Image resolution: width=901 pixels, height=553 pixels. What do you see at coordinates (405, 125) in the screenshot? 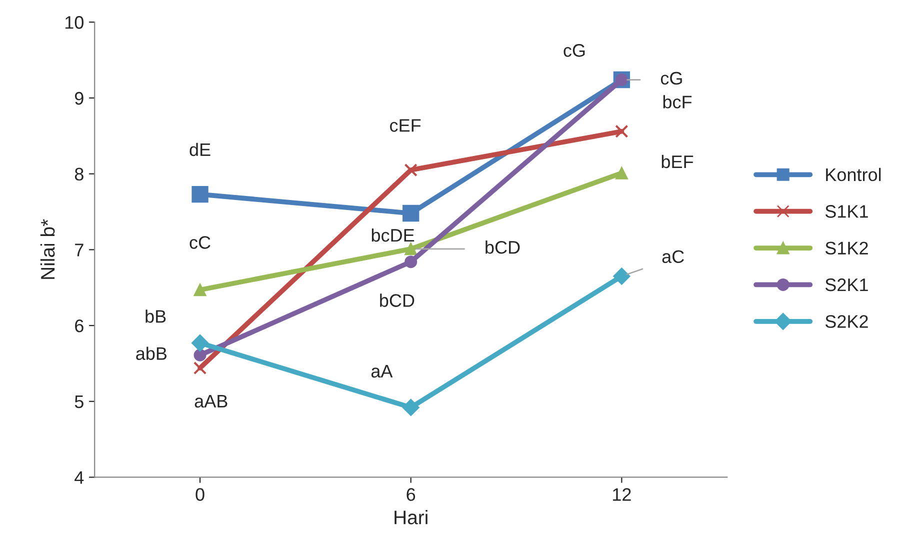
I see `annotation: cEF` at bounding box center [405, 125].